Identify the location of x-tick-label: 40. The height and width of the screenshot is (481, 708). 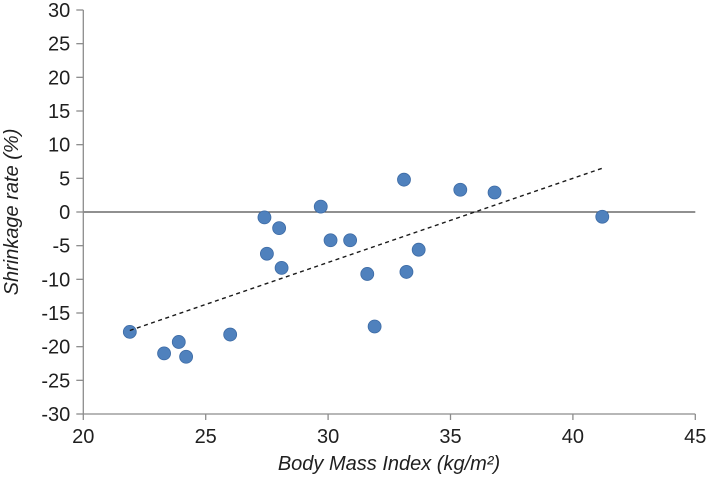
(573, 437).